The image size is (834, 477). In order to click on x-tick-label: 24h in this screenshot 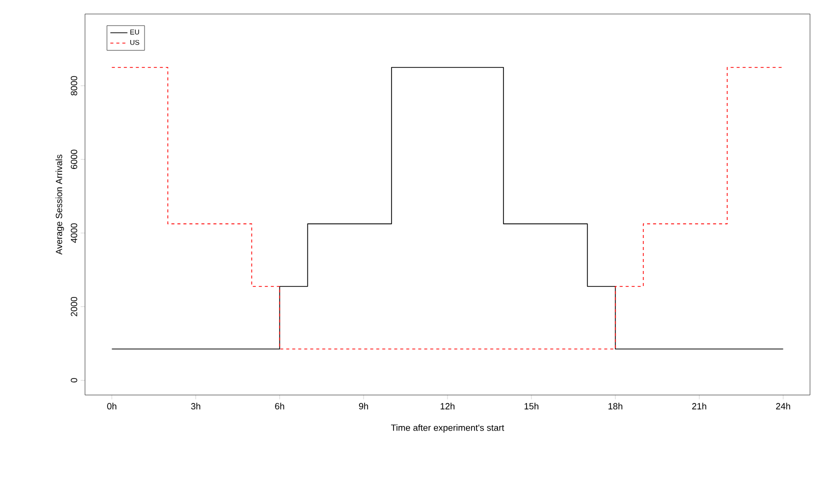, I will do `click(783, 406)`.